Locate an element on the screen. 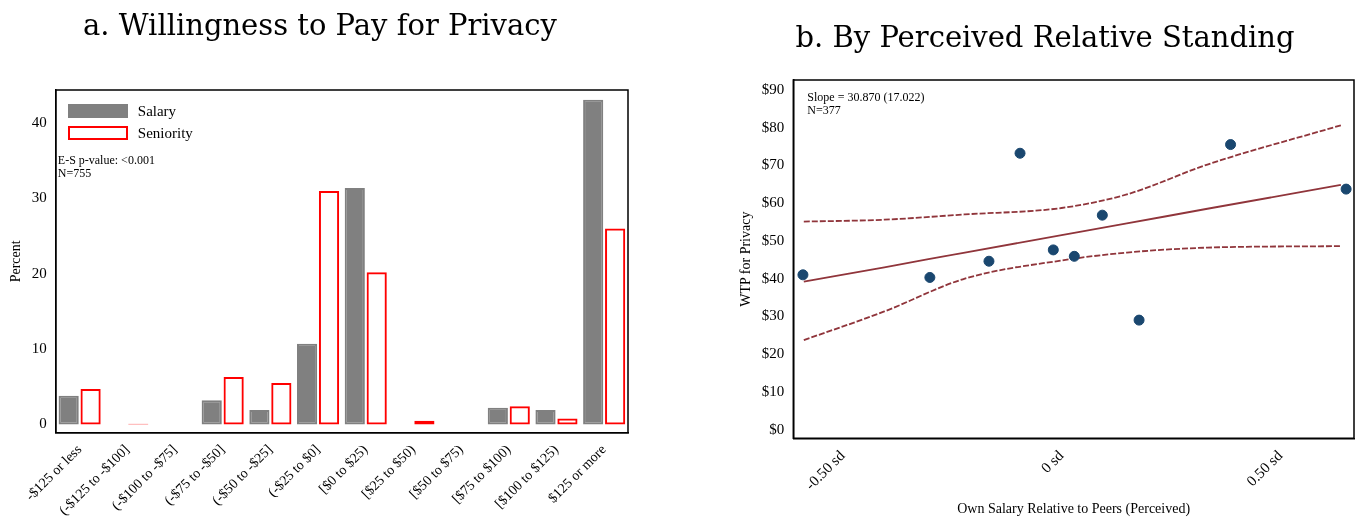 The height and width of the screenshot is (522, 1360). y-tick-label: 10 is located at coordinates (39, 348).